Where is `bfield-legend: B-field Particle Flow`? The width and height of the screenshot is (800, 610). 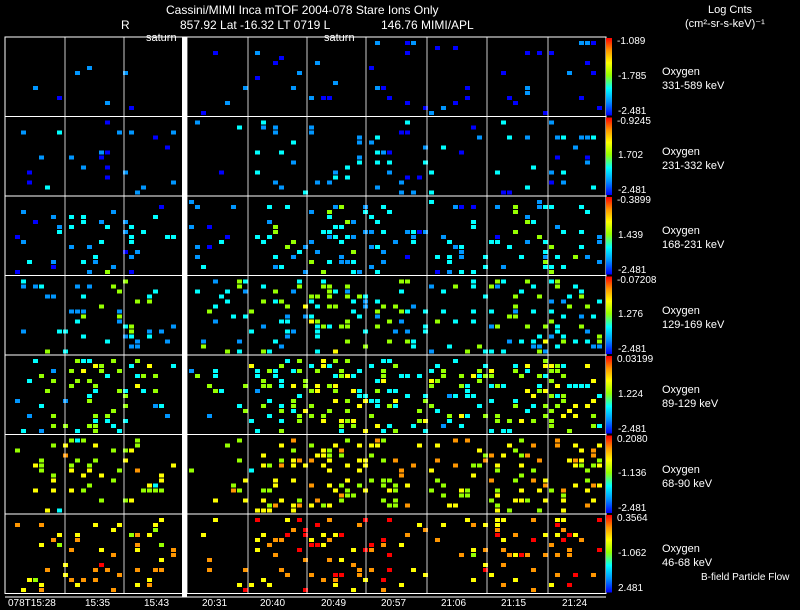 bfield-legend: B-field Particle Flow is located at coordinates (745, 577).